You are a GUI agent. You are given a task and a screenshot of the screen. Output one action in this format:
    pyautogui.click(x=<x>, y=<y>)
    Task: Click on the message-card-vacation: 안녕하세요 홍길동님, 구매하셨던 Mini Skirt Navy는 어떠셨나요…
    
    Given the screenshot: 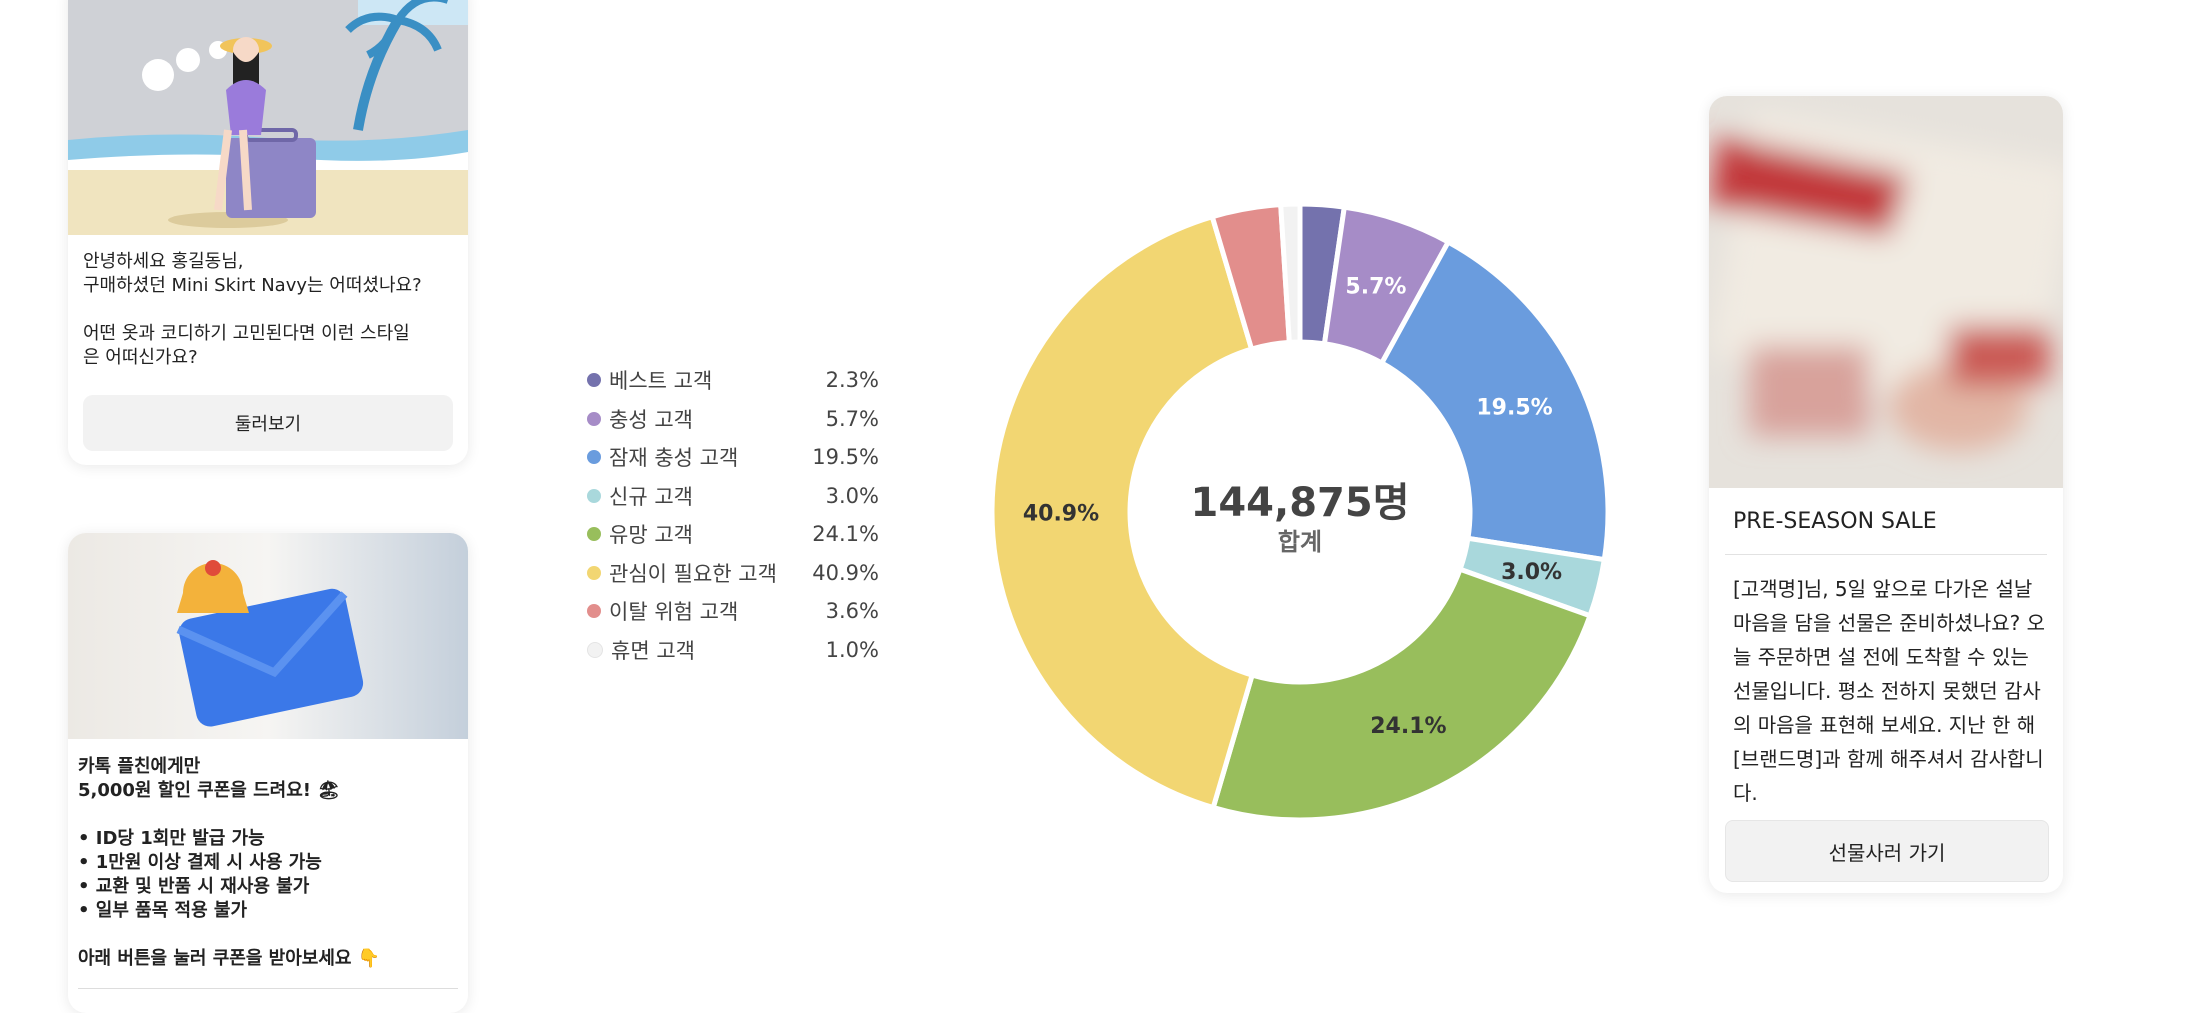 What is the action you would take?
    pyautogui.click(x=268, y=232)
    